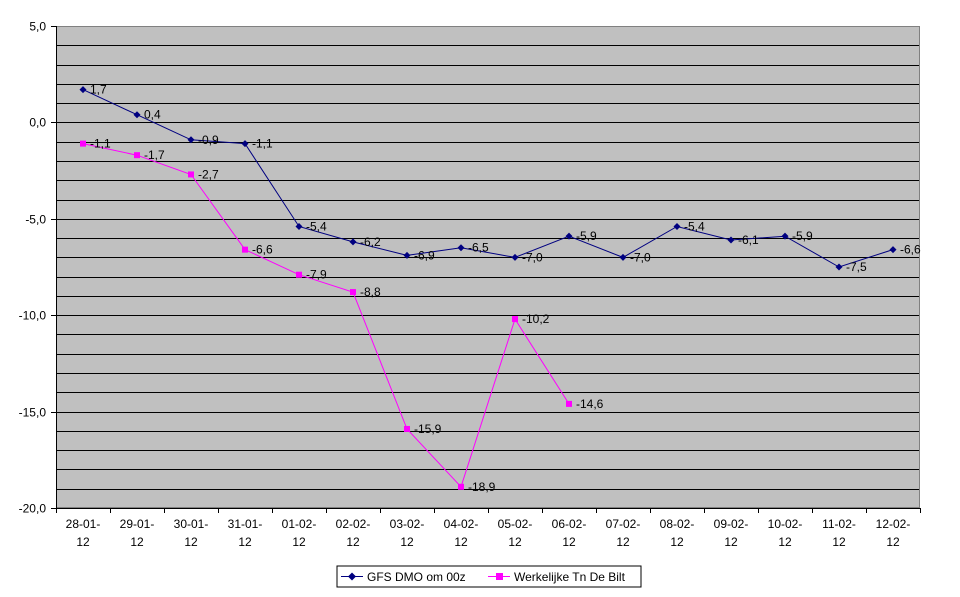  Describe the element at coordinates (299, 524) in the screenshot. I see `x-tick-label: 01-02-` at that location.